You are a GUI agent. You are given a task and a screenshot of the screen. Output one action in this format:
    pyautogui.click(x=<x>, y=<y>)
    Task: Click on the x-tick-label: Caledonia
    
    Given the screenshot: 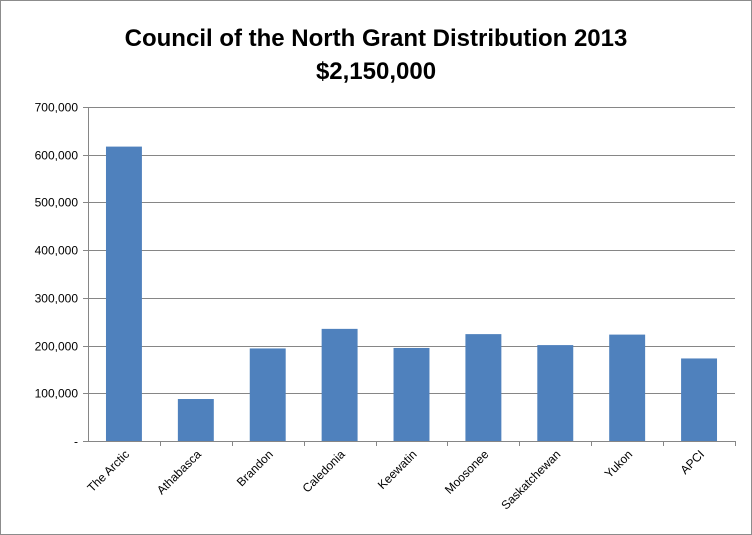 What is the action you would take?
    pyautogui.click(x=324, y=471)
    